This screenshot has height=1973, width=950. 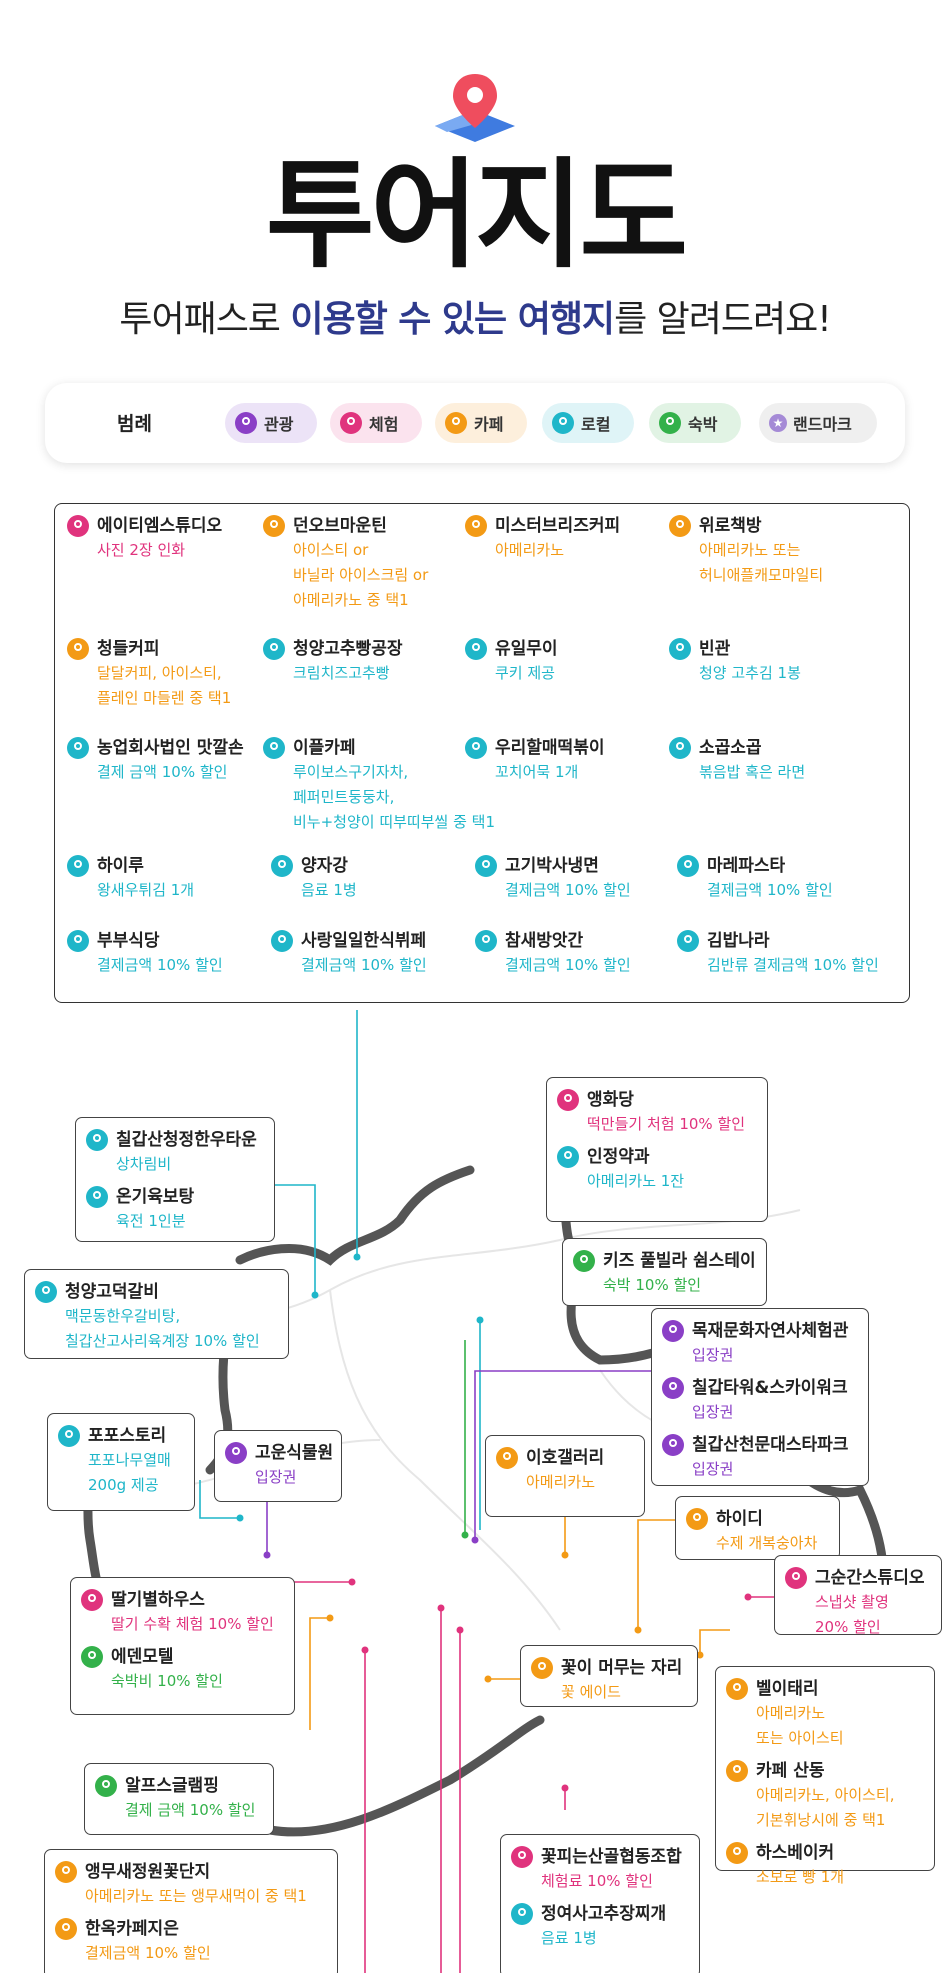 I want to click on venue-benefit: 스냅샷 촬영, so click(x=852, y=1602).